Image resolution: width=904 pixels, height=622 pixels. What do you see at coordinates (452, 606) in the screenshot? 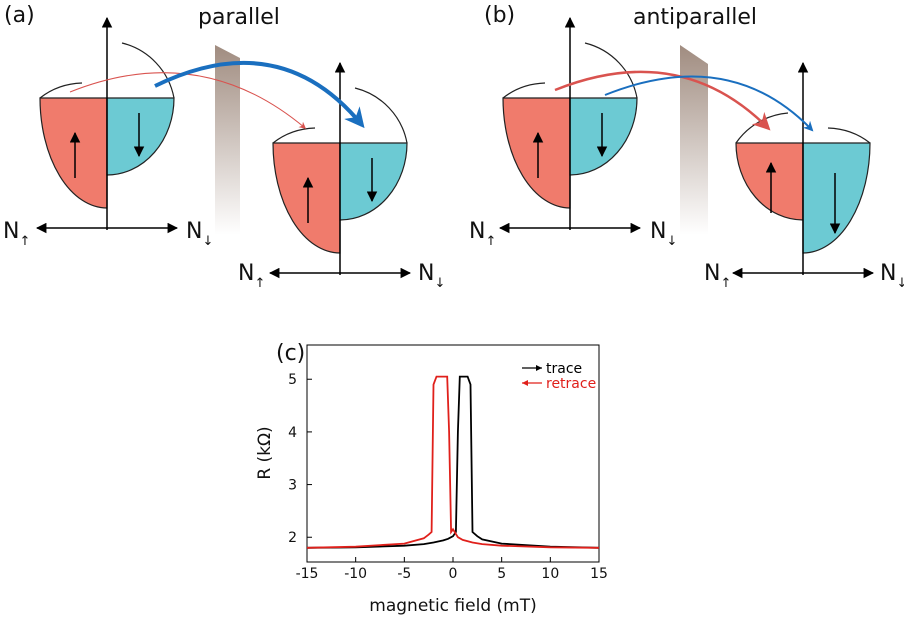
I see `x-axis-label: magnetic field (mT)` at bounding box center [452, 606].